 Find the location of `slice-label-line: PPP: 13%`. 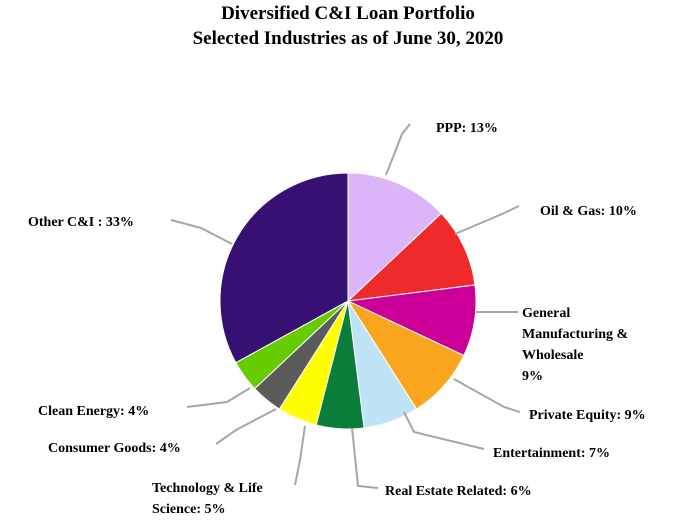

slice-label-line: PPP: 13% is located at coordinates (467, 128).